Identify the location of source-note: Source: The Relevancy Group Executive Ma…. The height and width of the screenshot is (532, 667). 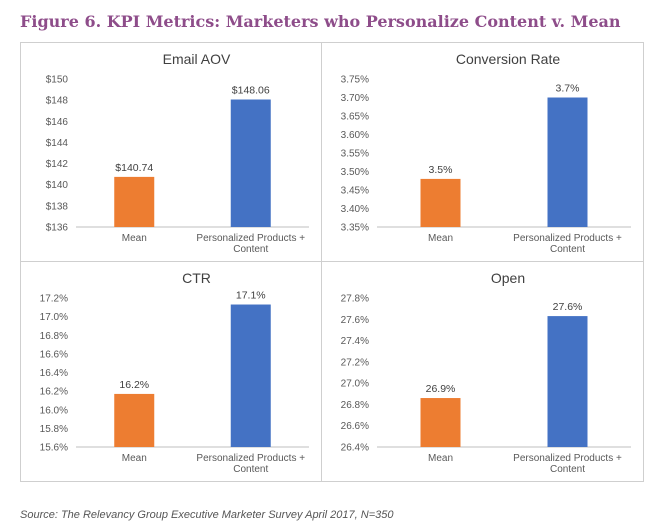
(207, 515).